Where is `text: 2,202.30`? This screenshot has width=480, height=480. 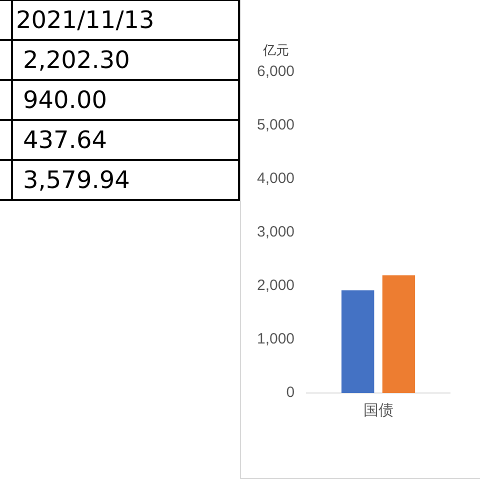
text: 2,202.30 is located at coordinates (76, 60).